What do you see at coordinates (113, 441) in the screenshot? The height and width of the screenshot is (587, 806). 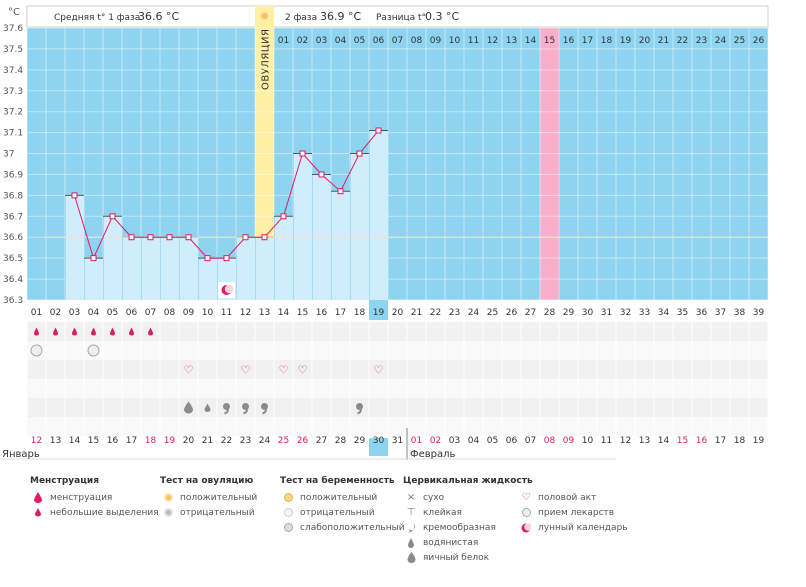 I see `date-label: 16` at bounding box center [113, 441].